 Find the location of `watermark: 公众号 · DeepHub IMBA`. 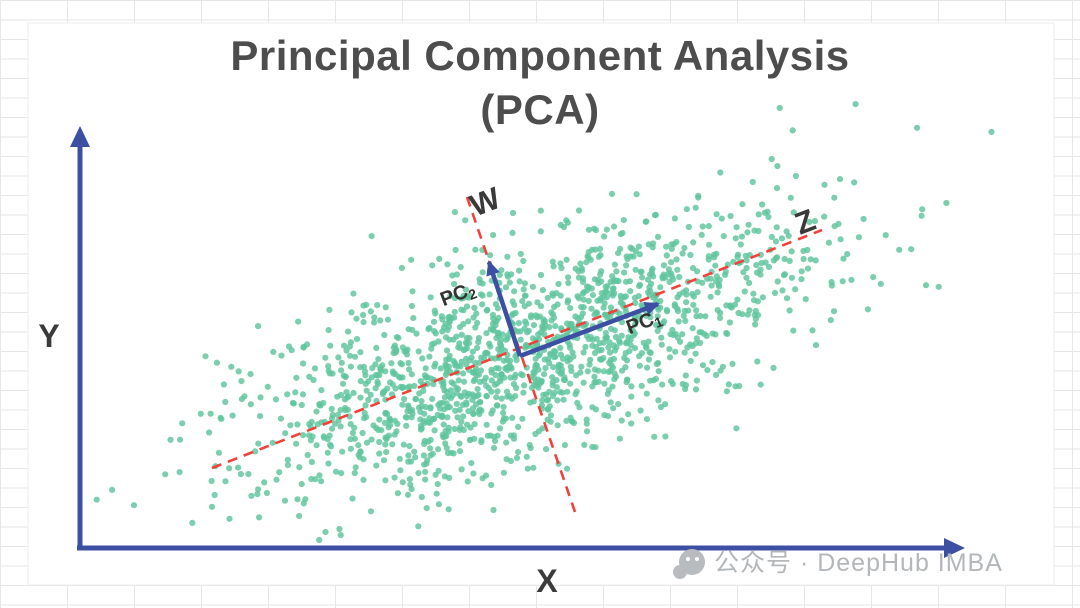

watermark: 公众号 · DeepHub IMBA is located at coordinates (838, 564).